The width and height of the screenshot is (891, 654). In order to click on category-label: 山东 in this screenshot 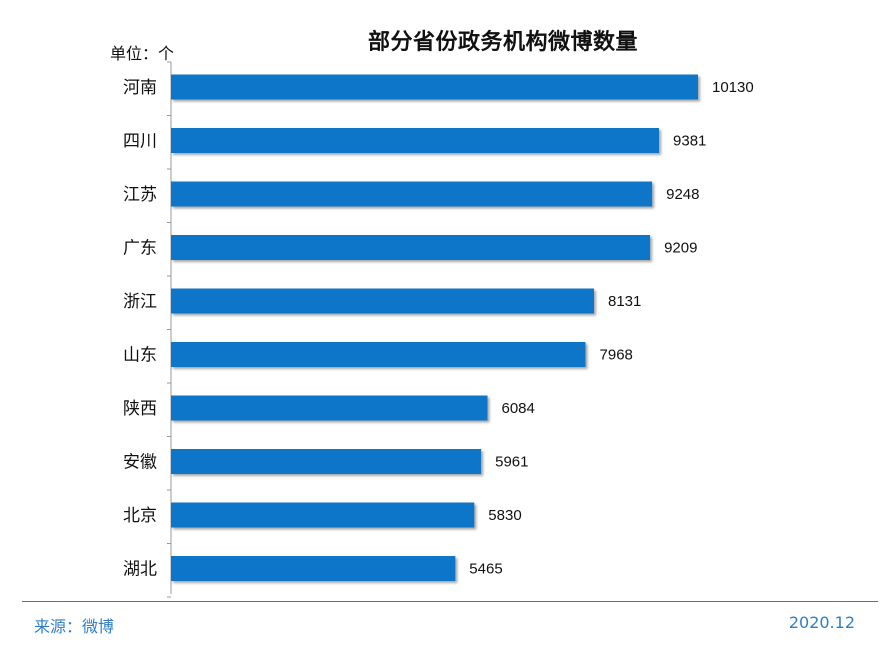, I will do `click(140, 356)`.